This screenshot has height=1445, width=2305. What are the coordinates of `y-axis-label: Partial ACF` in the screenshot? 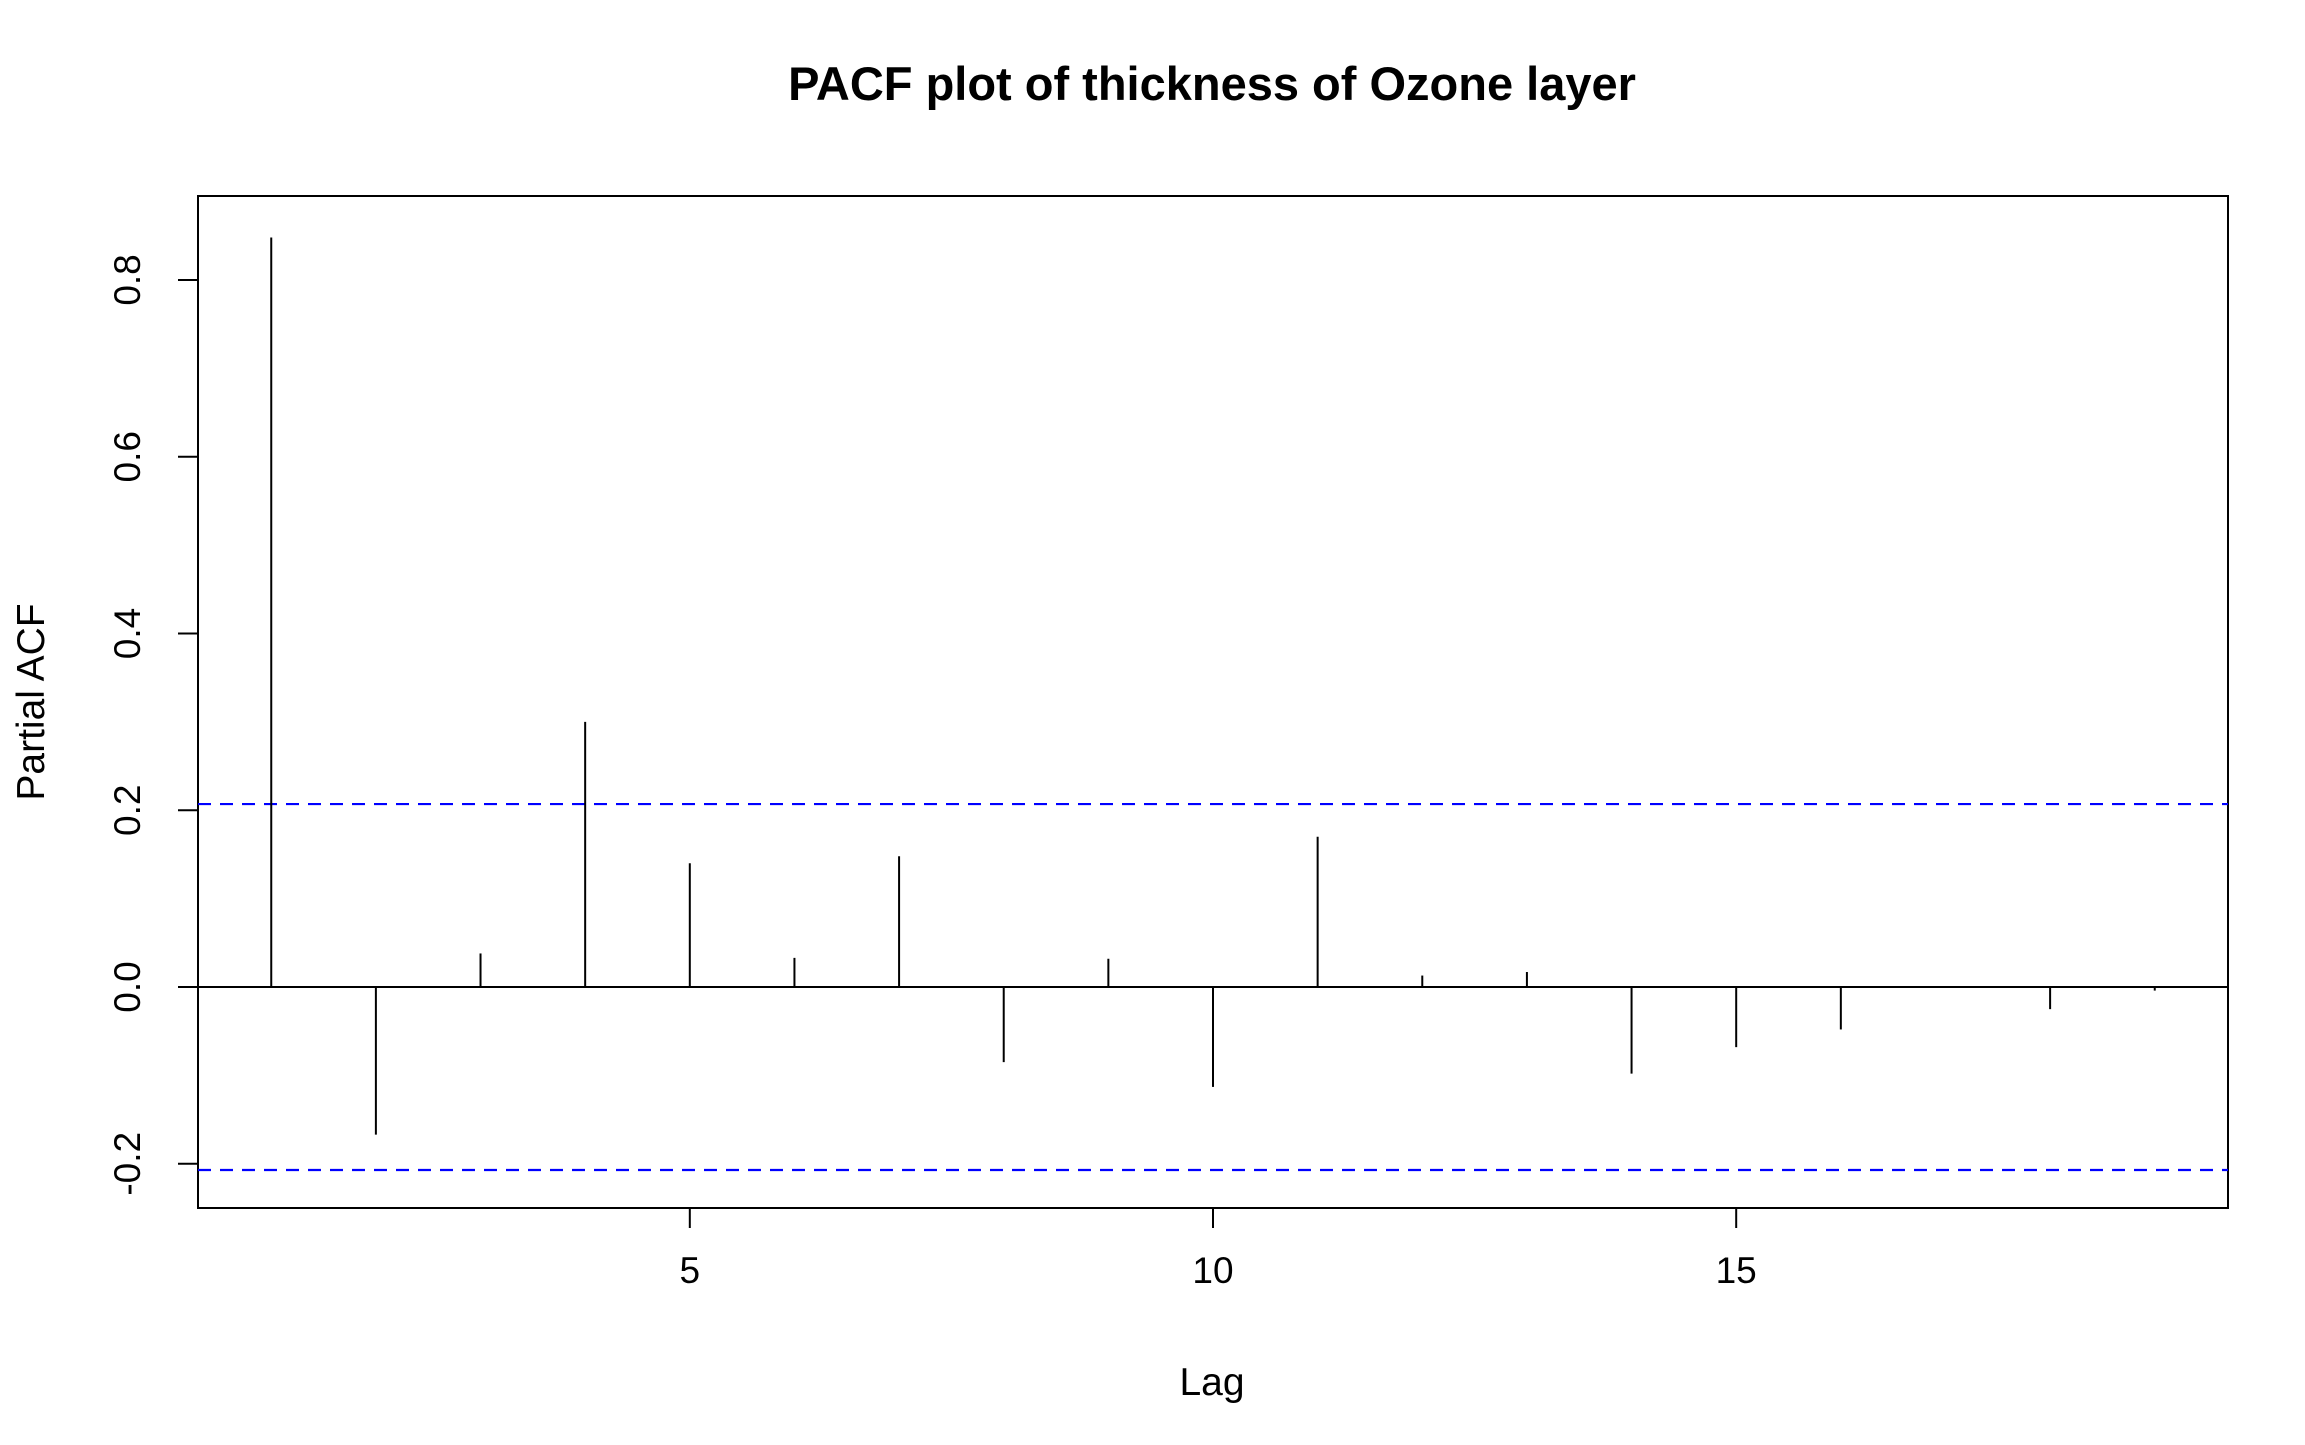 It's located at (31, 701).